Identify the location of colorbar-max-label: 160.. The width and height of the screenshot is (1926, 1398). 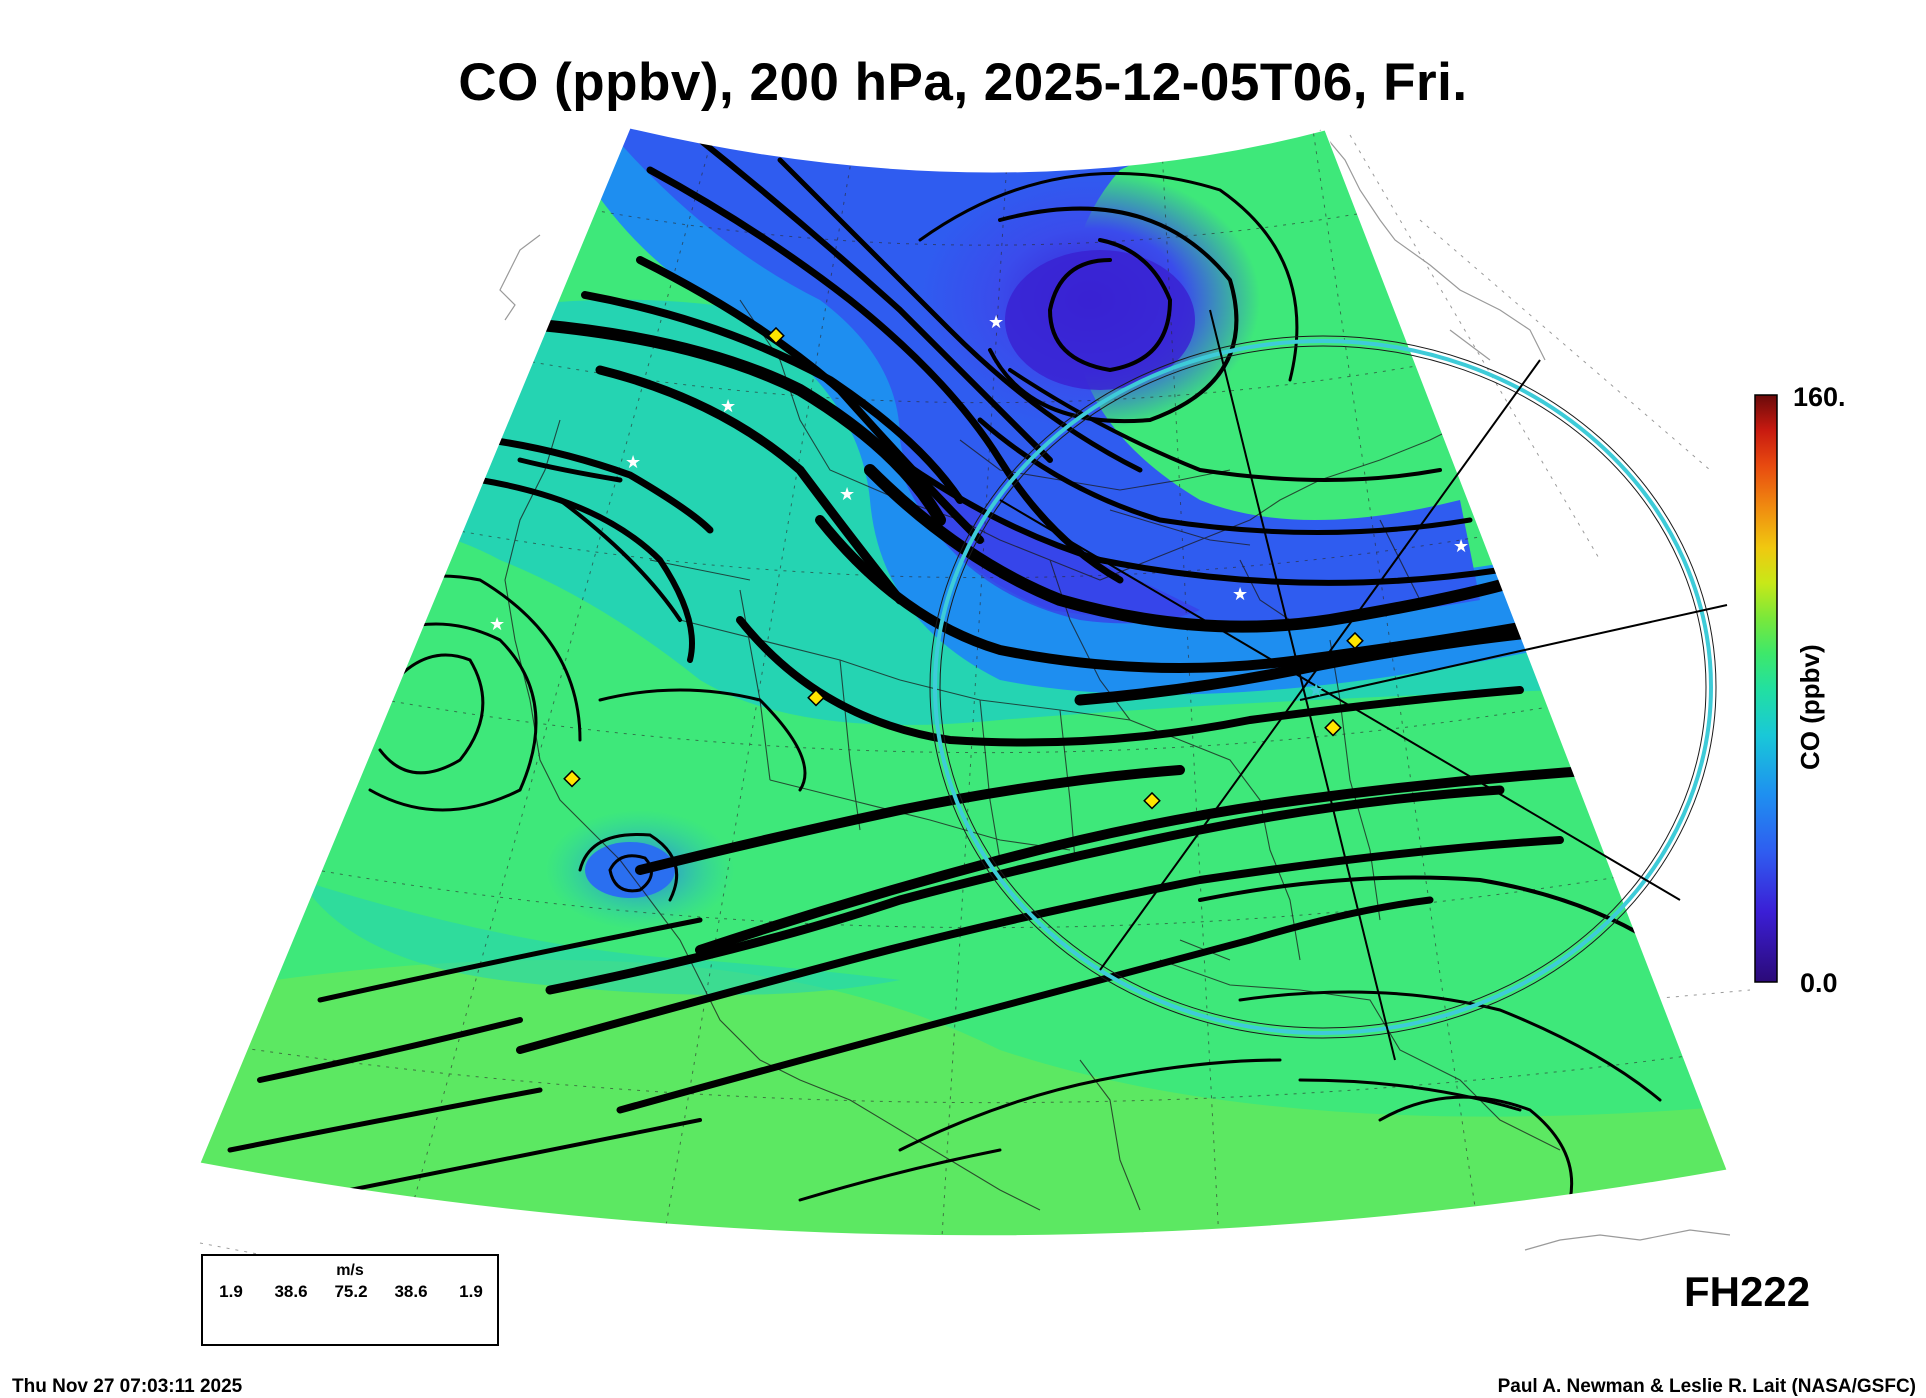
(1819, 397).